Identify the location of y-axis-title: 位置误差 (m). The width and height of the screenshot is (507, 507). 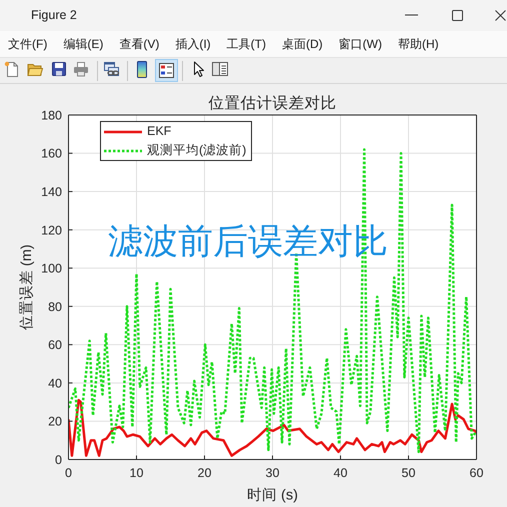
(27, 287).